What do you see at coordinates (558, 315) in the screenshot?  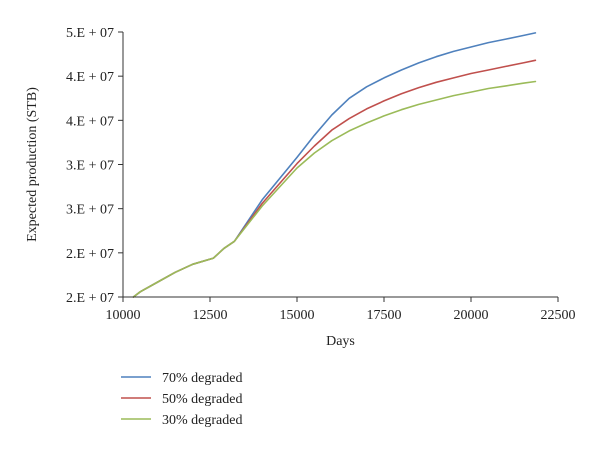 I see `x-tick-label: 22500` at bounding box center [558, 315].